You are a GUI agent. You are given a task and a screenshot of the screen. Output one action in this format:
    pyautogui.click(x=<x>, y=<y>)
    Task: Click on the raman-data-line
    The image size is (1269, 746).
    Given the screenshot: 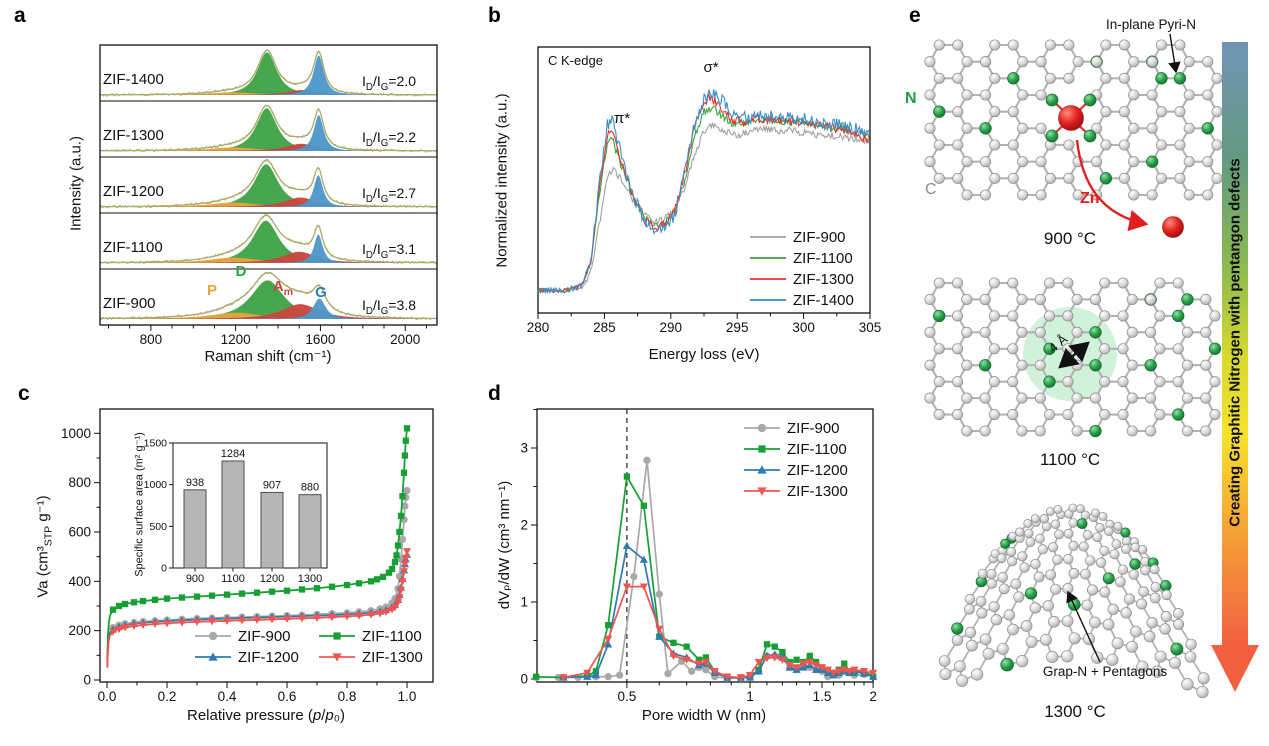 What is the action you would take?
    pyautogui.click(x=268, y=296)
    